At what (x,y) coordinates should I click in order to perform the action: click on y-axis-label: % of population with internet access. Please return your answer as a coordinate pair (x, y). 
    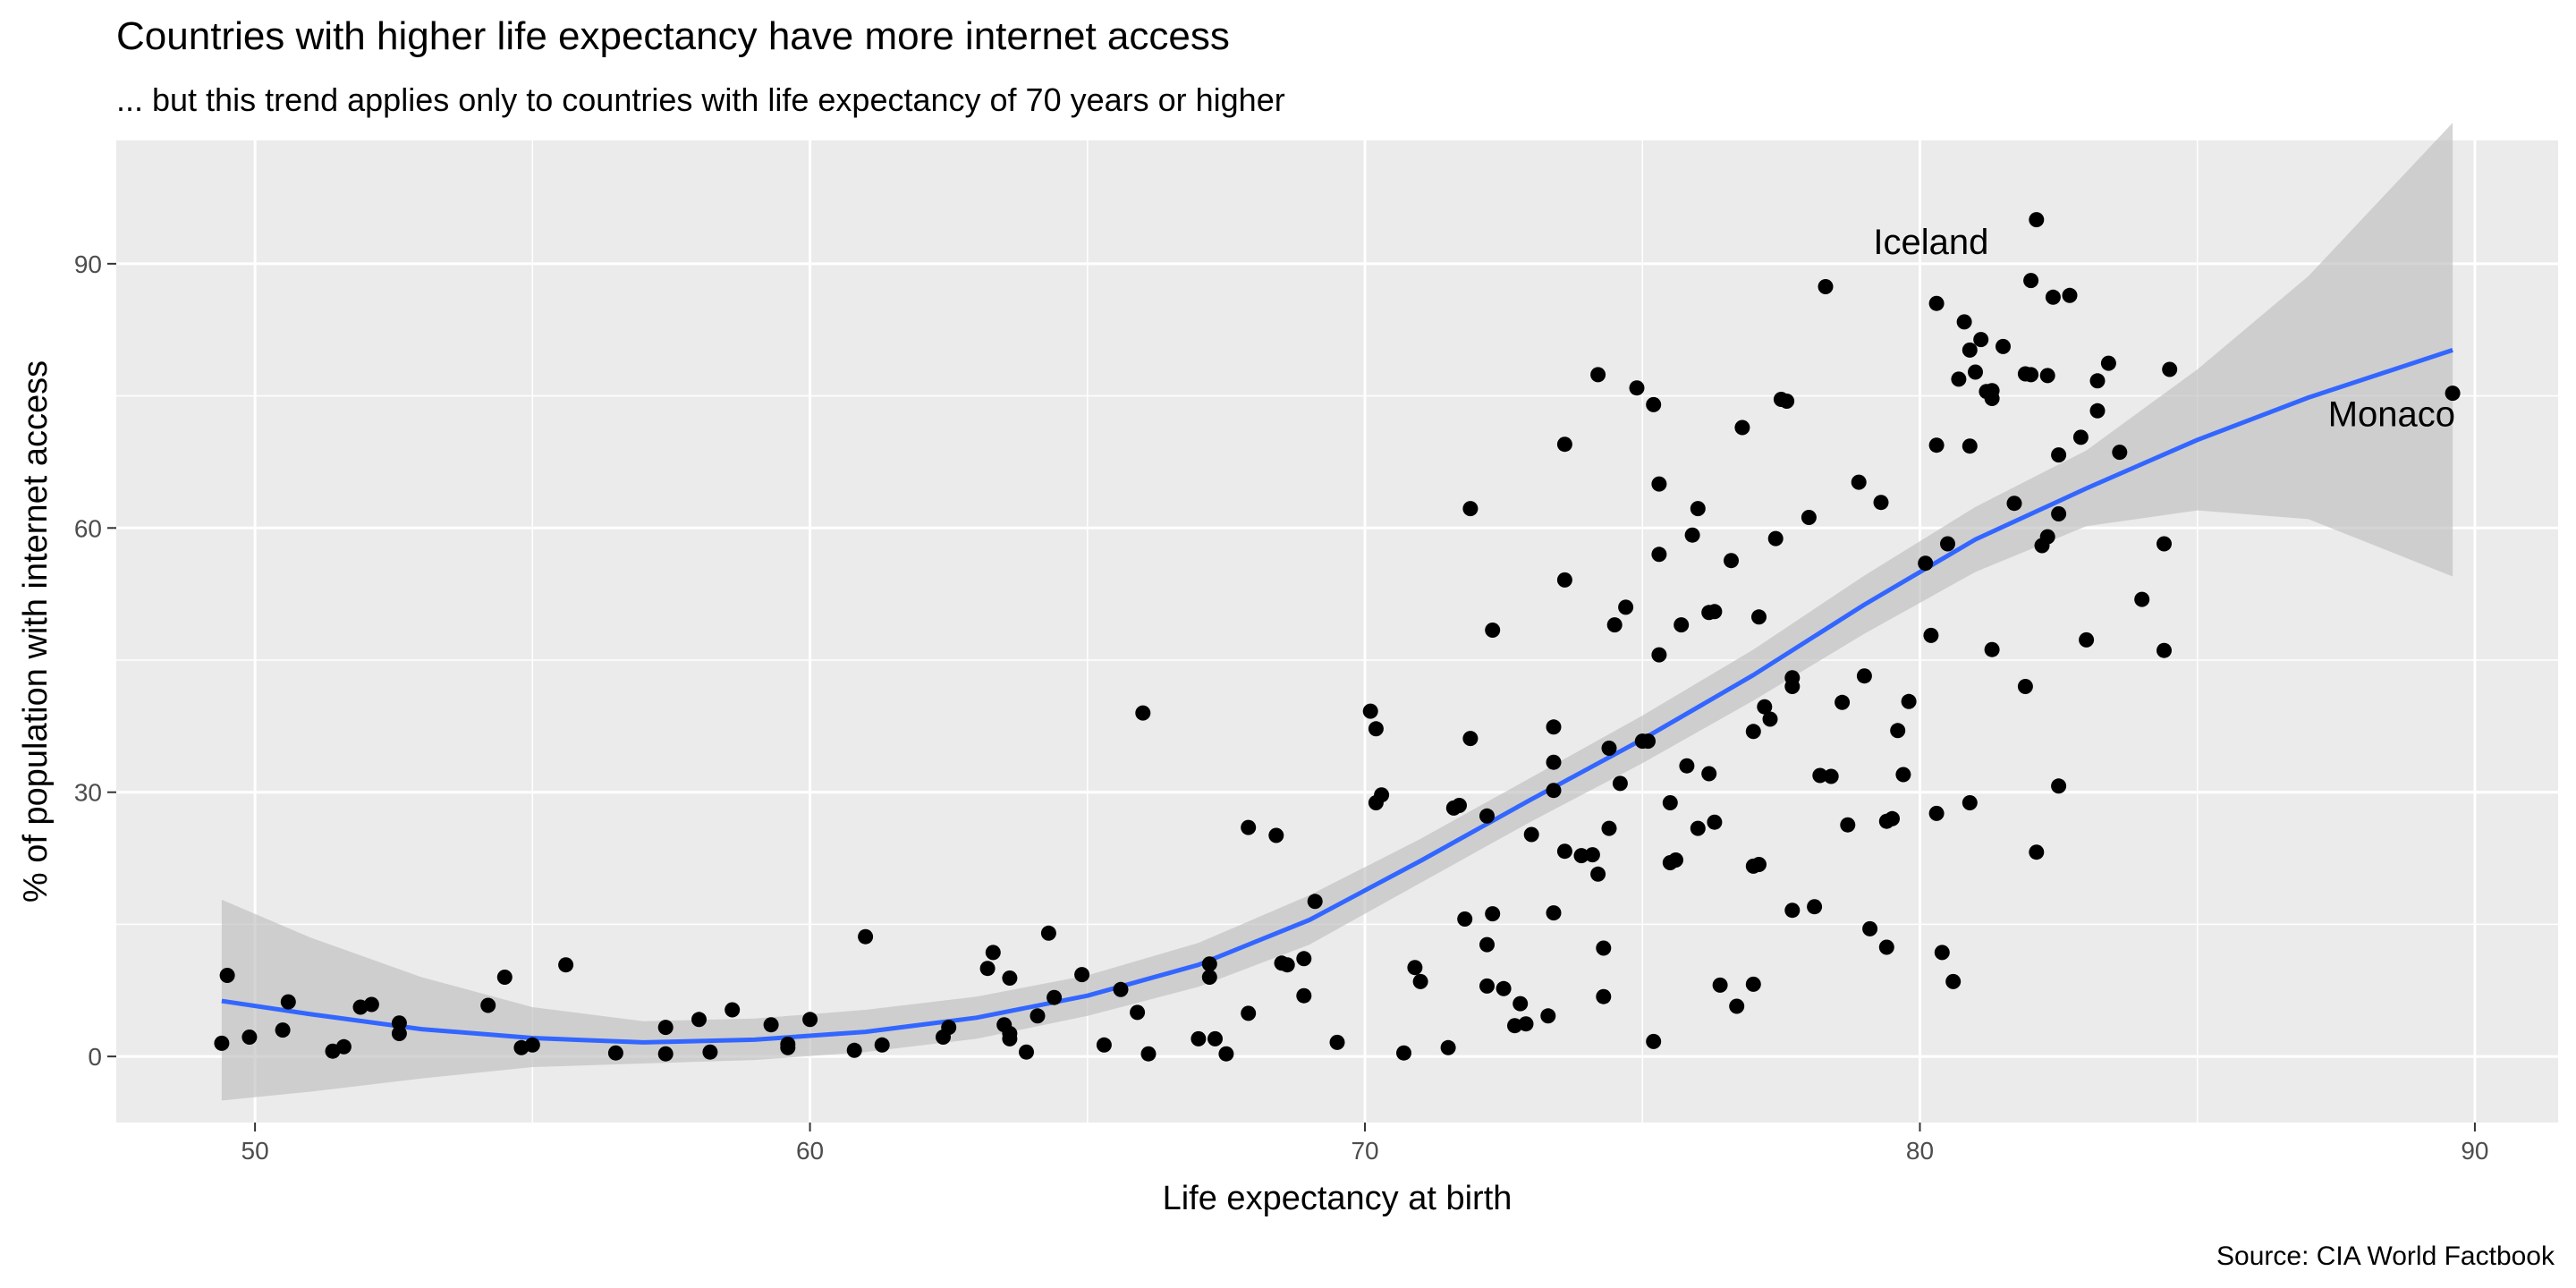
    Looking at the image, I should click on (36, 631).